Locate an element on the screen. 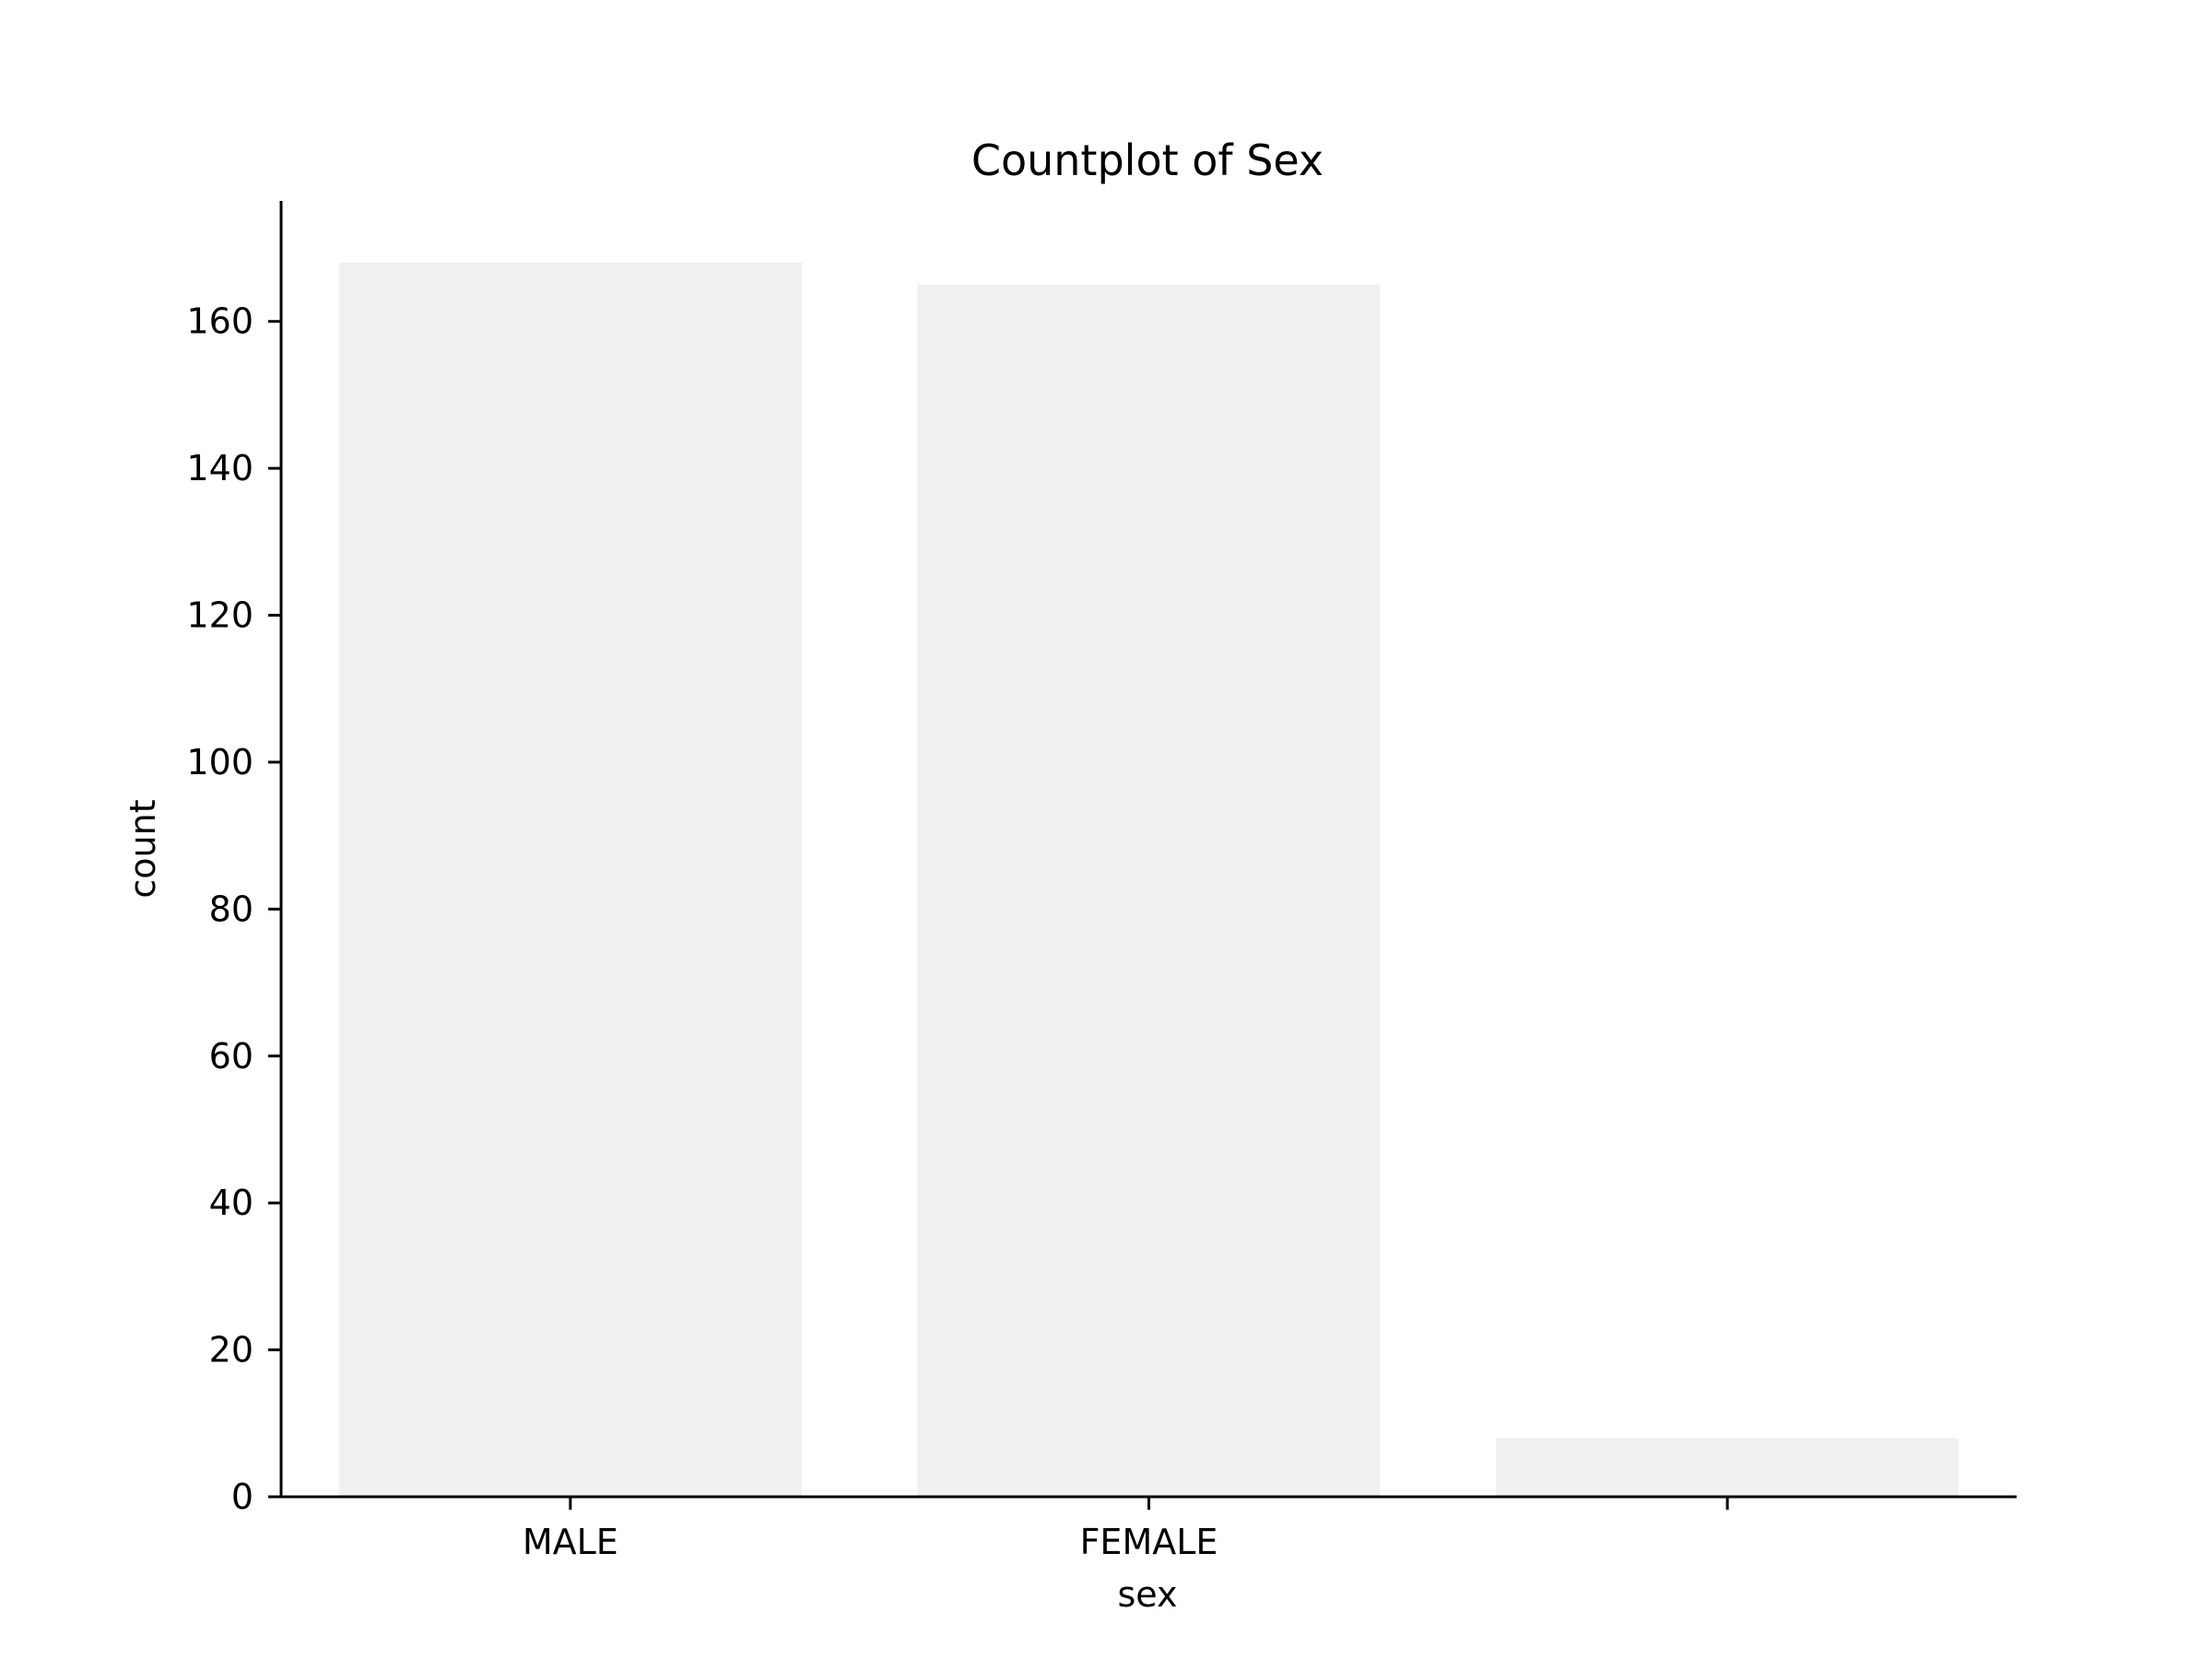 This screenshot has height=1659, width=2212. x-axis: MALE FEMALE is located at coordinates (1126, 1529).